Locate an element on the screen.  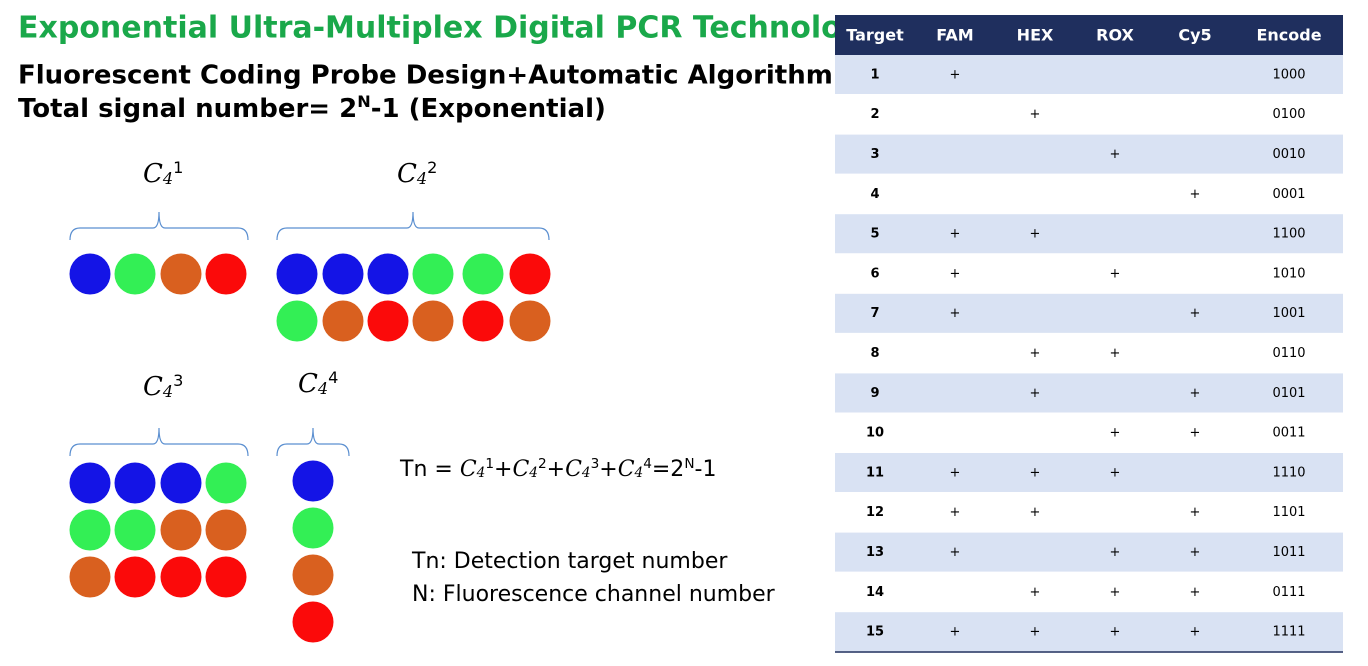
text-part: -1 (Exponential) is located at coordinates (488, 109).